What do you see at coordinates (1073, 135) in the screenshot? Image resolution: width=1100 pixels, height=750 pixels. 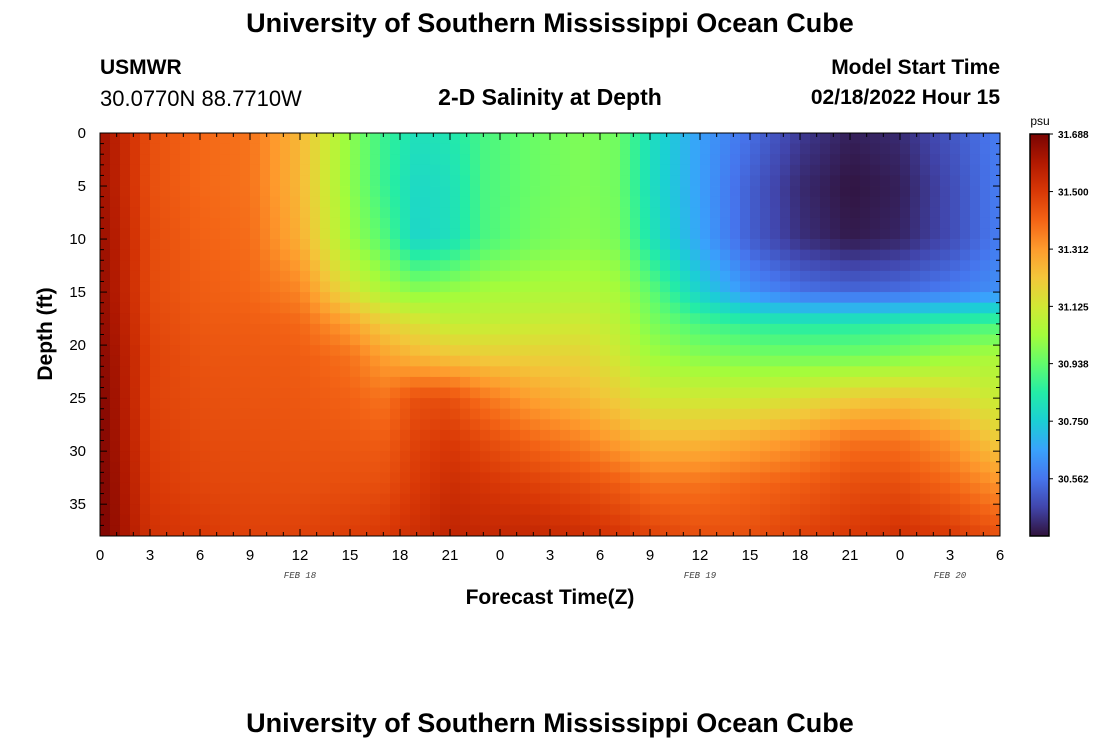 I see `colorbar-label: 31.688` at bounding box center [1073, 135].